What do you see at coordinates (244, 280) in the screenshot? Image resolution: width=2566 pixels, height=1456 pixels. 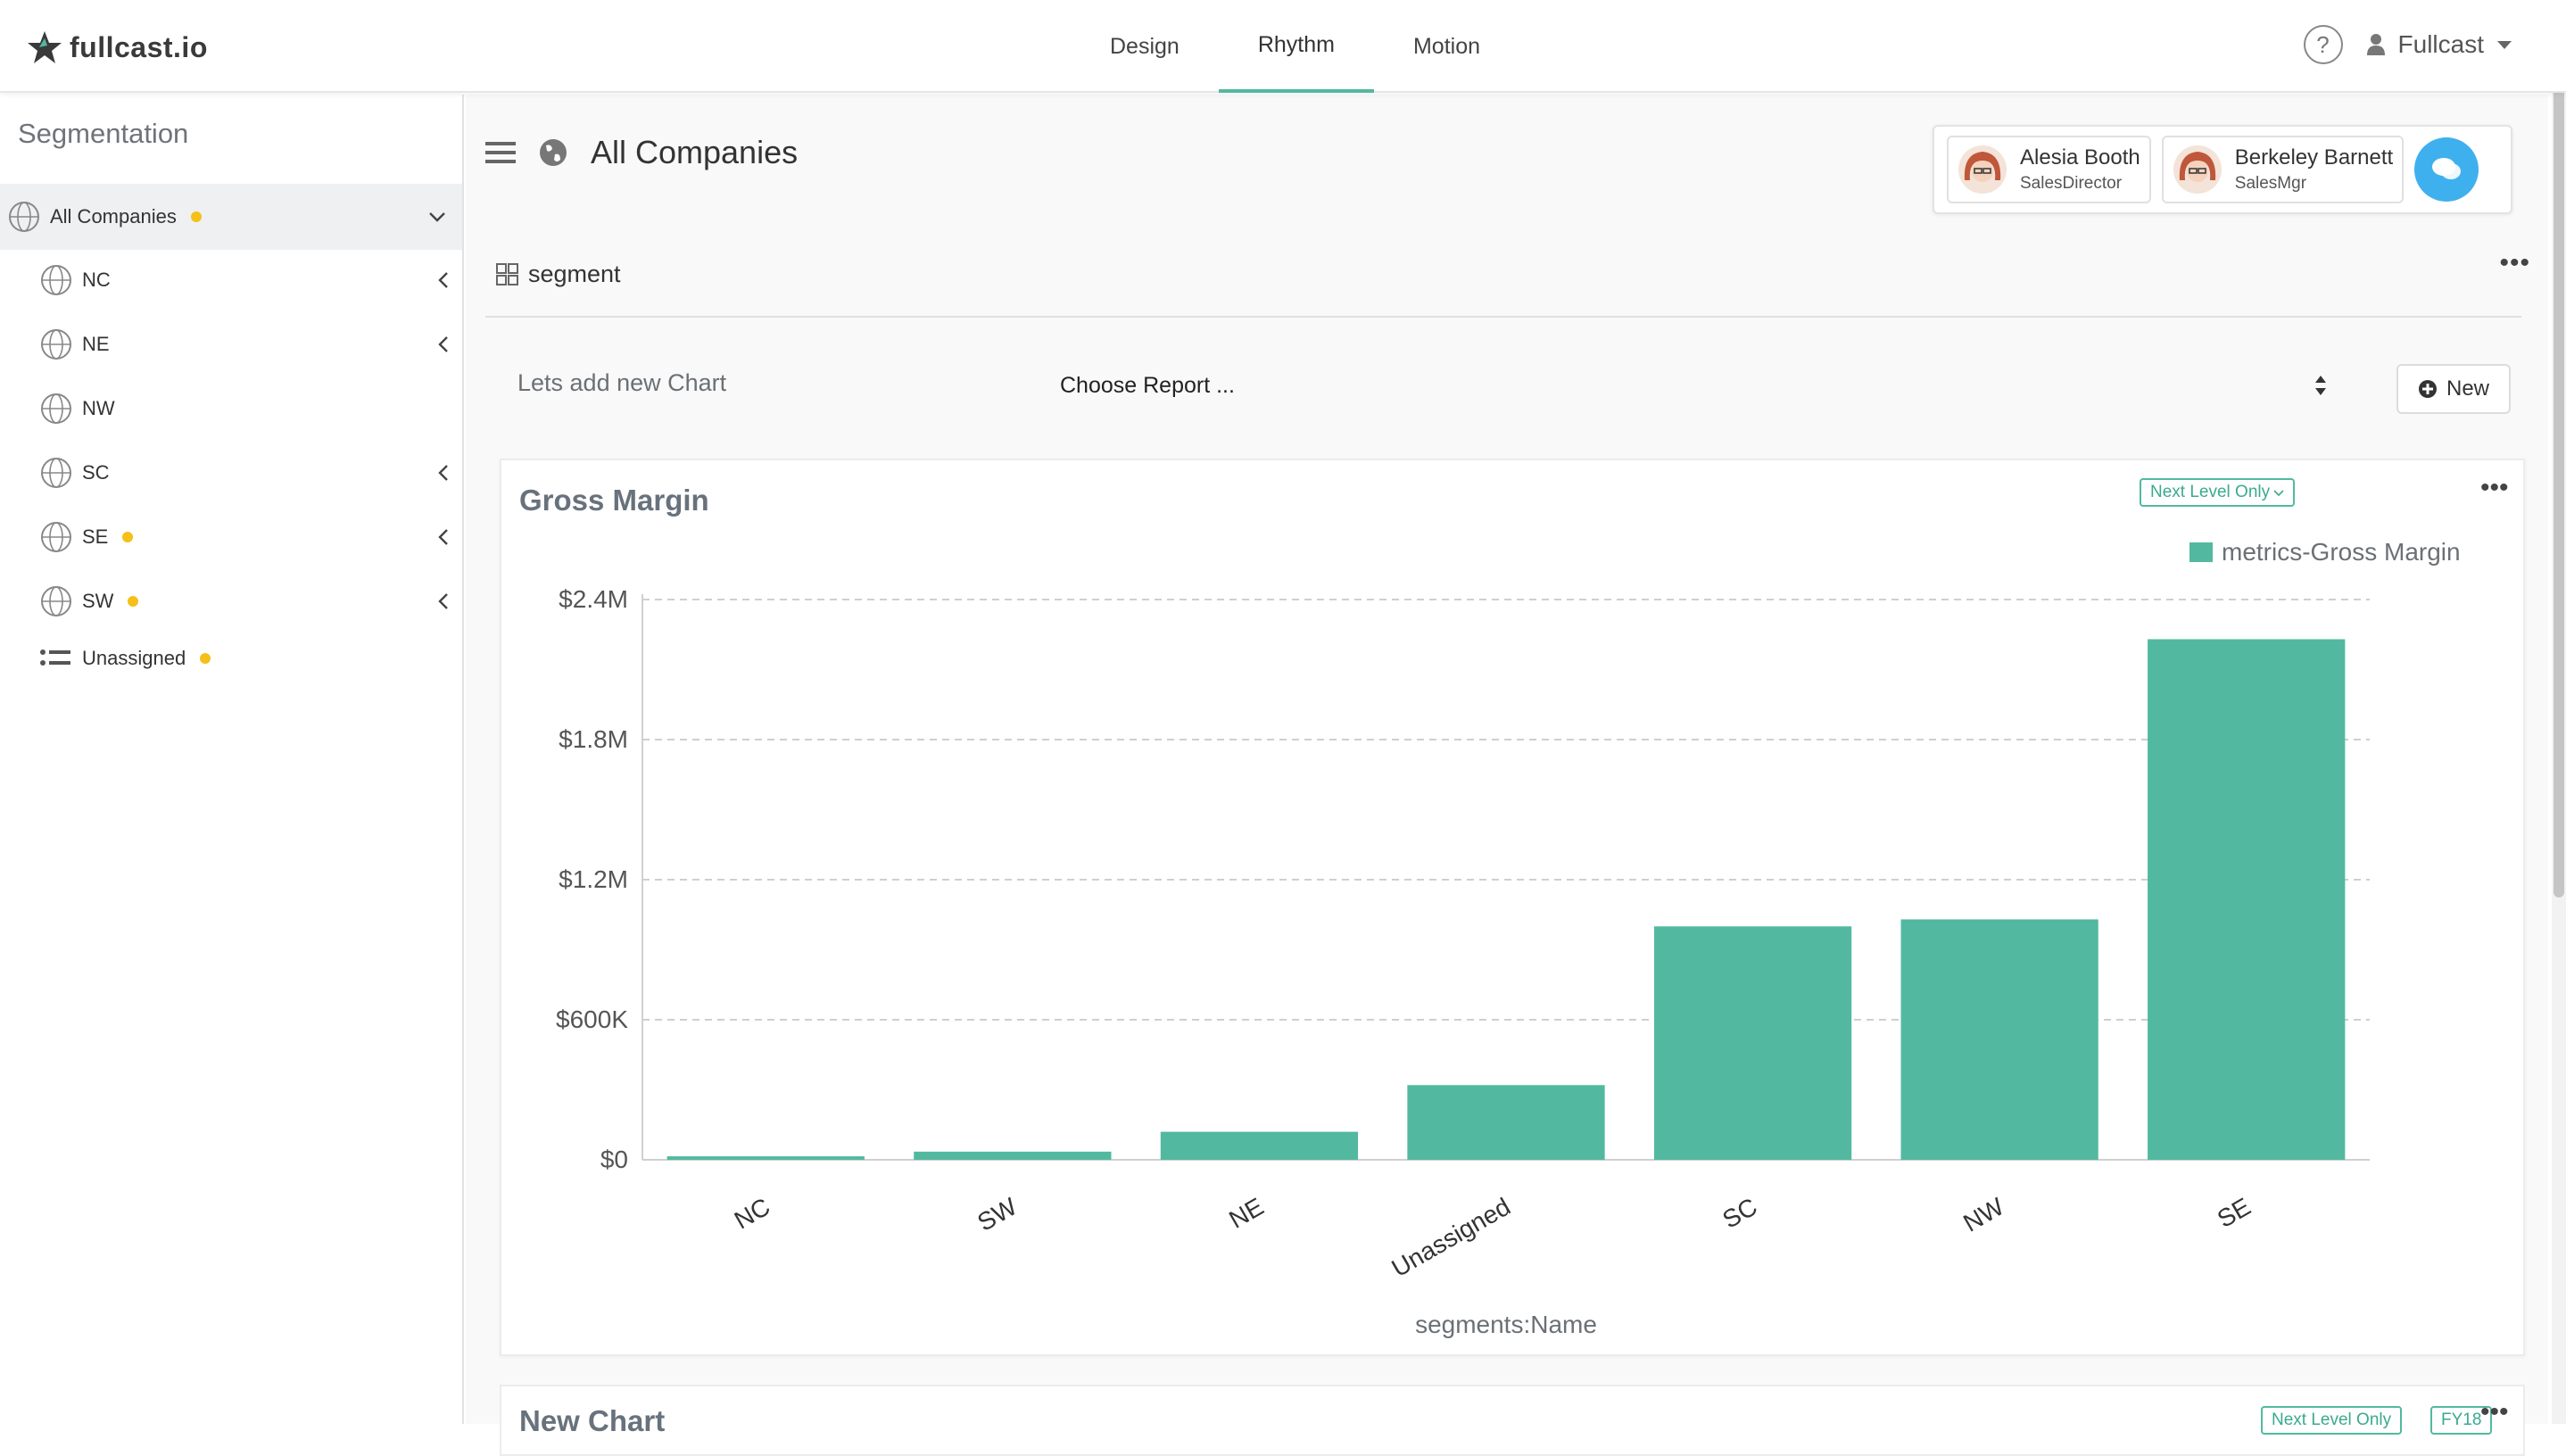 I see `tree-item-nc: NC` at bounding box center [244, 280].